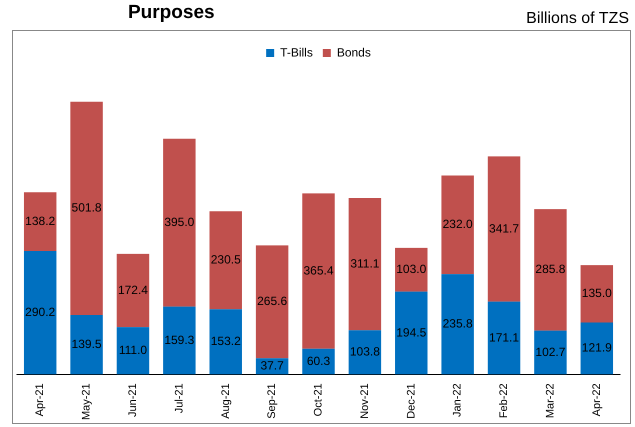 The width and height of the screenshot is (635, 427). What do you see at coordinates (86, 401) in the screenshot?
I see `x-tick-label: May-21` at bounding box center [86, 401].